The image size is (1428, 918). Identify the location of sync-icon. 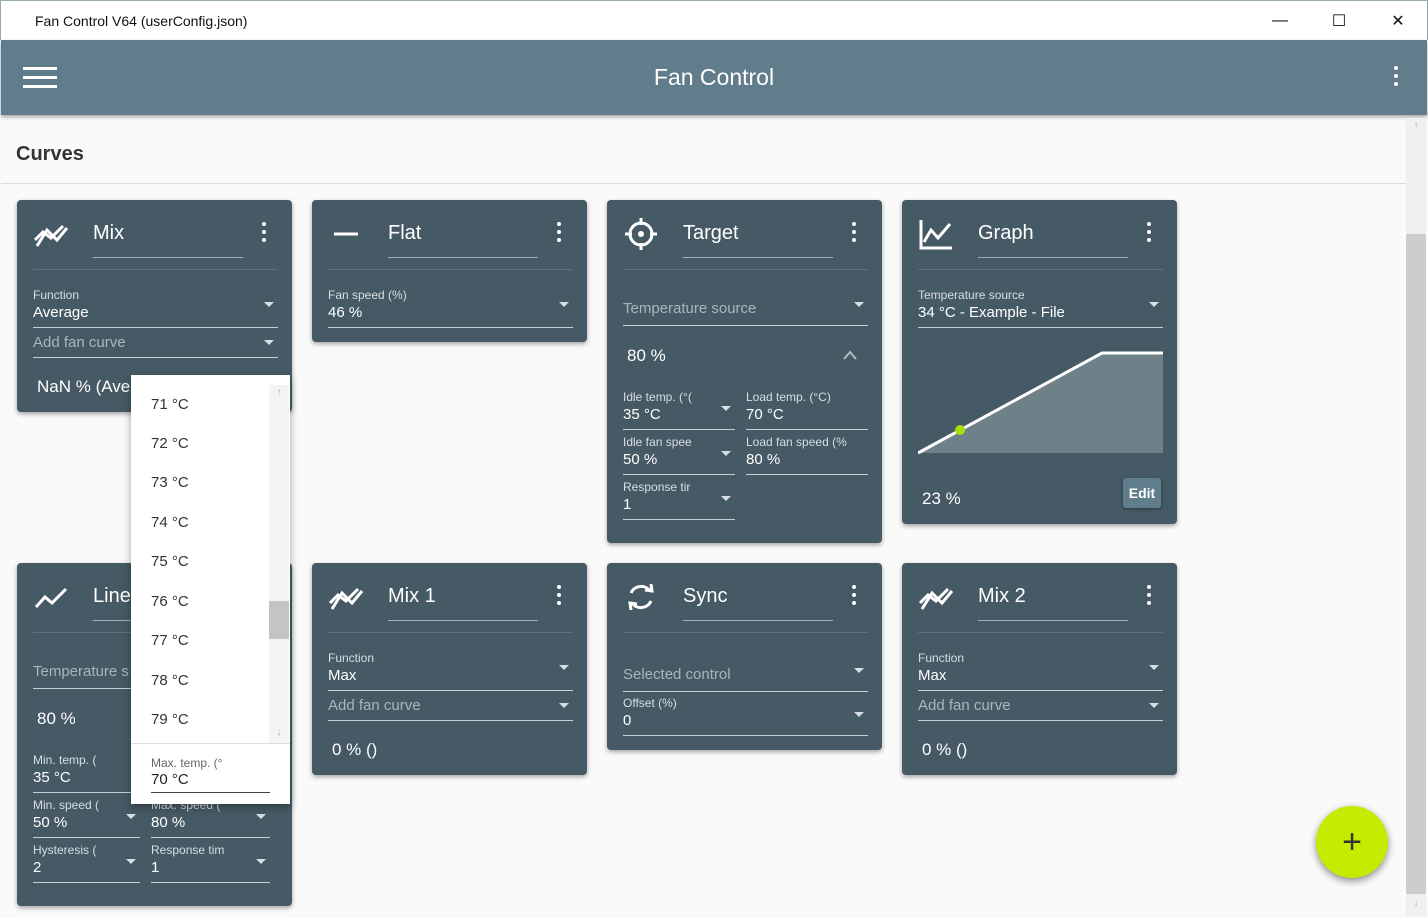
(641, 597).